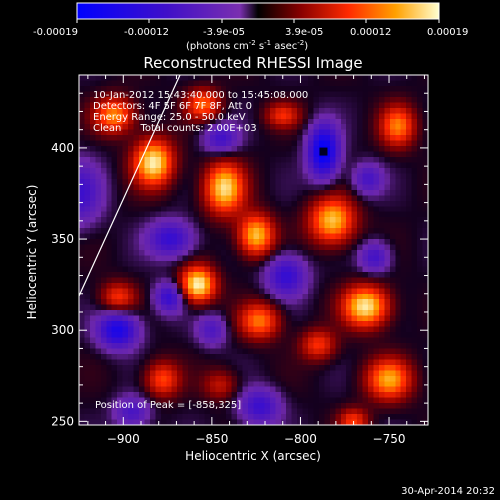  I want to click on x-tick-label: −800, so click(300, 439).